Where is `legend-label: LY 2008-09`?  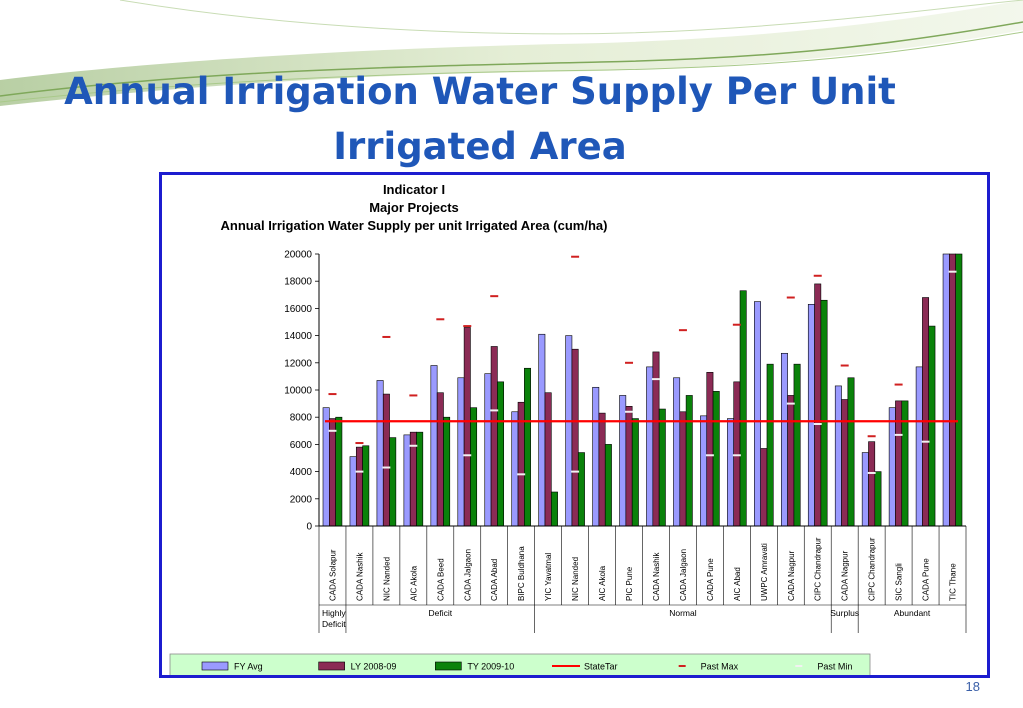 legend-label: LY 2008-09 is located at coordinates (374, 667).